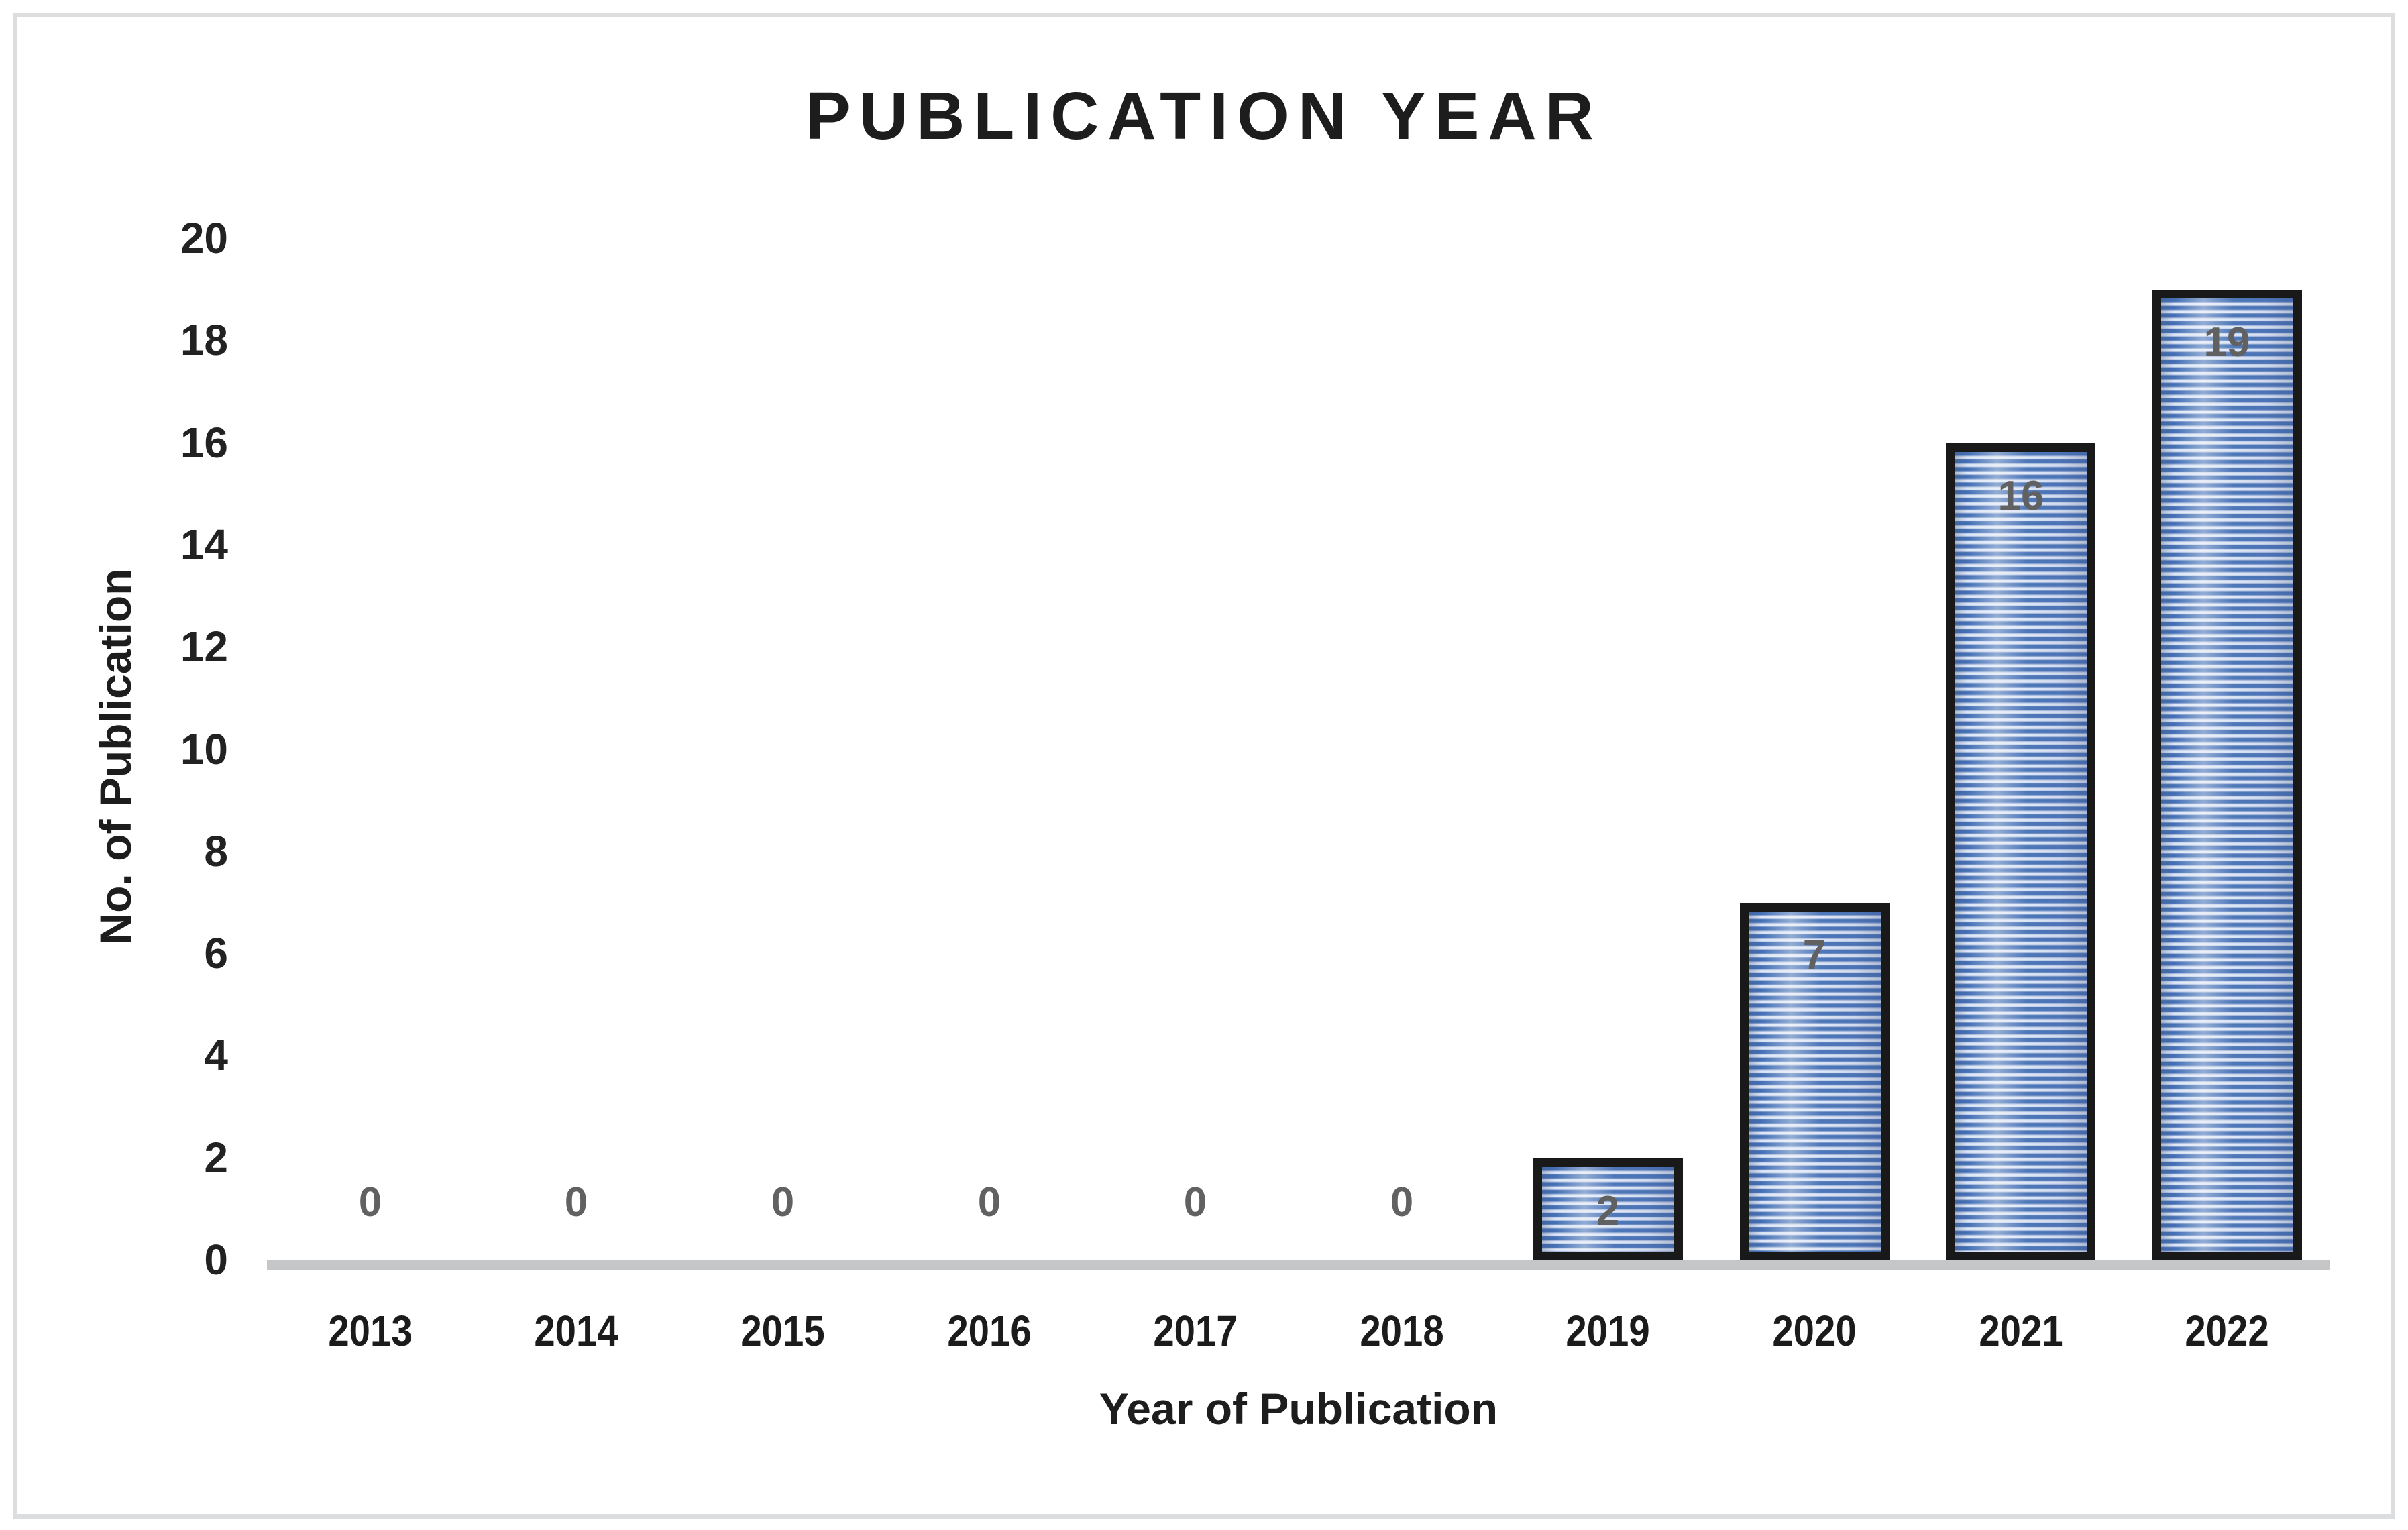  Describe the element at coordinates (204, 442) in the screenshot. I see `y-tick-label: 16` at that location.